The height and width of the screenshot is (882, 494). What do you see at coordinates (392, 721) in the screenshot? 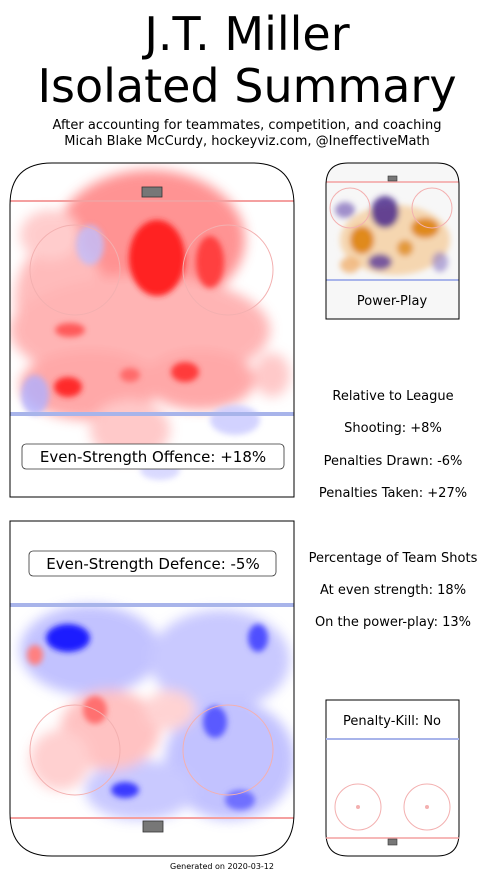
I see `penaltykill-label: Penalty-Kill: No` at bounding box center [392, 721].